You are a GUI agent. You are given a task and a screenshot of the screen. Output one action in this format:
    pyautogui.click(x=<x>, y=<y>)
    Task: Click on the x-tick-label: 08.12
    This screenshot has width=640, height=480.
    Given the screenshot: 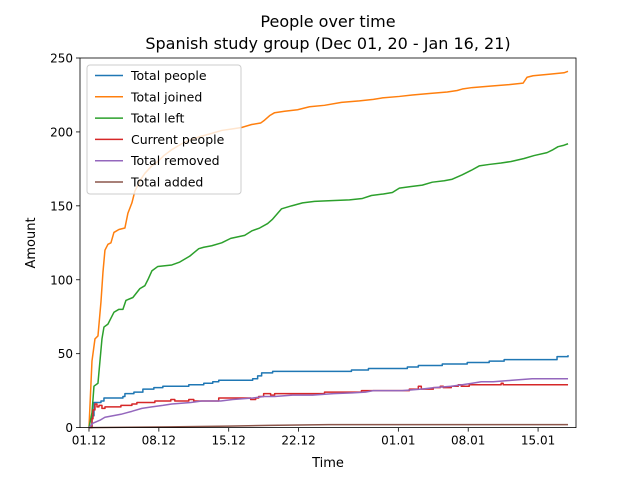 What is the action you would take?
    pyautogui.click(x=159, y=441)
    